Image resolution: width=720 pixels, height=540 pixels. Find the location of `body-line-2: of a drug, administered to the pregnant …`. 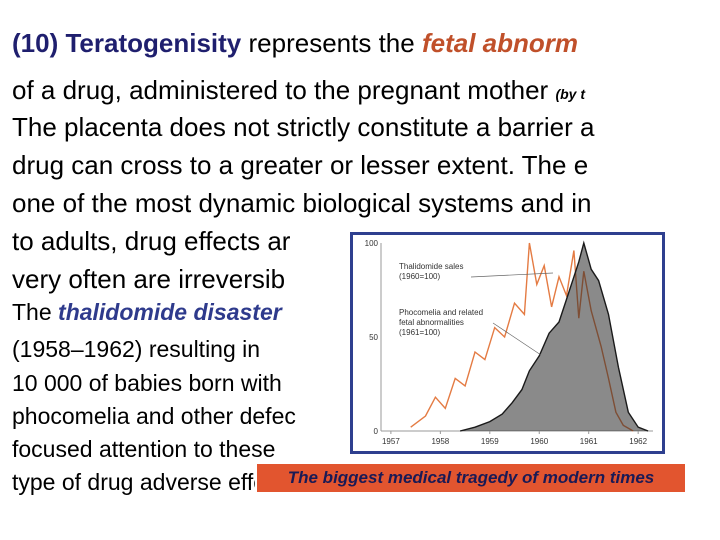

body-line-2: of a drug, administered to the pregnant … is located at coordinates (298, 92).